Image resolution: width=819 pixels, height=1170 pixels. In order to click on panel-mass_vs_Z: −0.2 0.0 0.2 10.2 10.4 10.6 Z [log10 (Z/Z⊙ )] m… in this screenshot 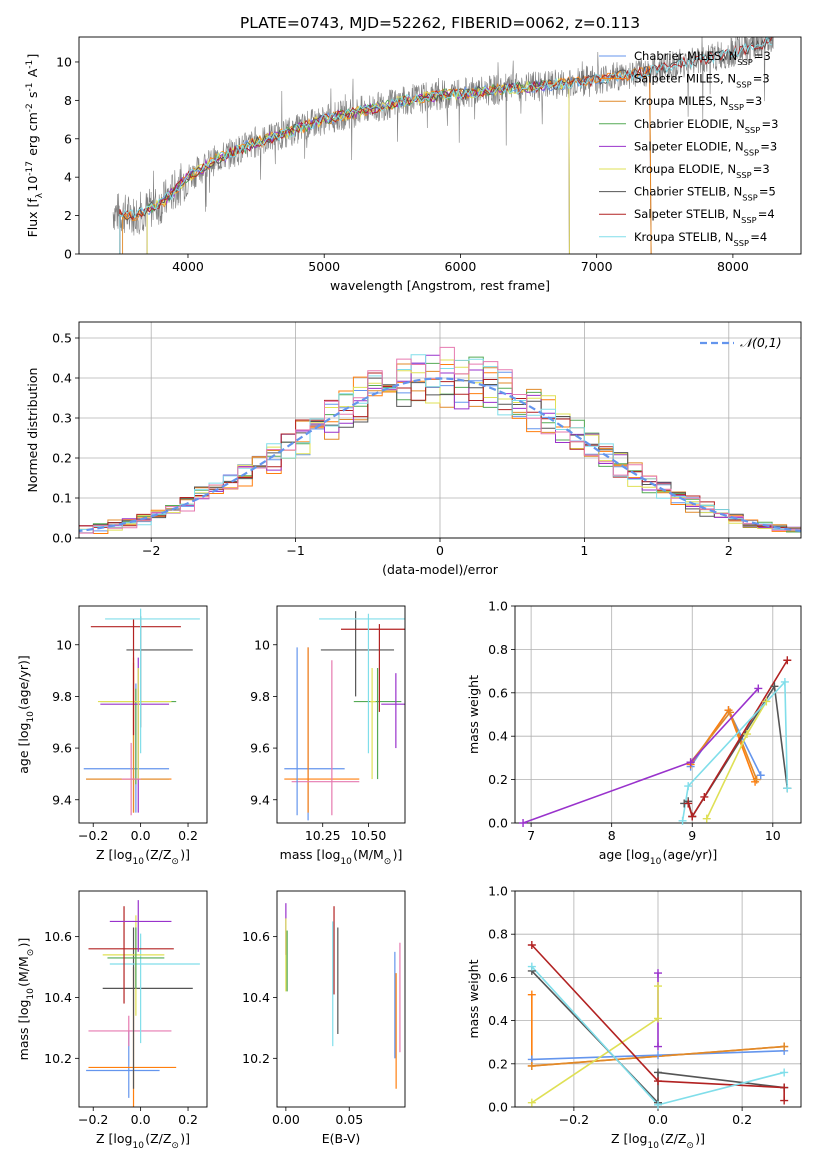, I will do `click(112, 1020)`.